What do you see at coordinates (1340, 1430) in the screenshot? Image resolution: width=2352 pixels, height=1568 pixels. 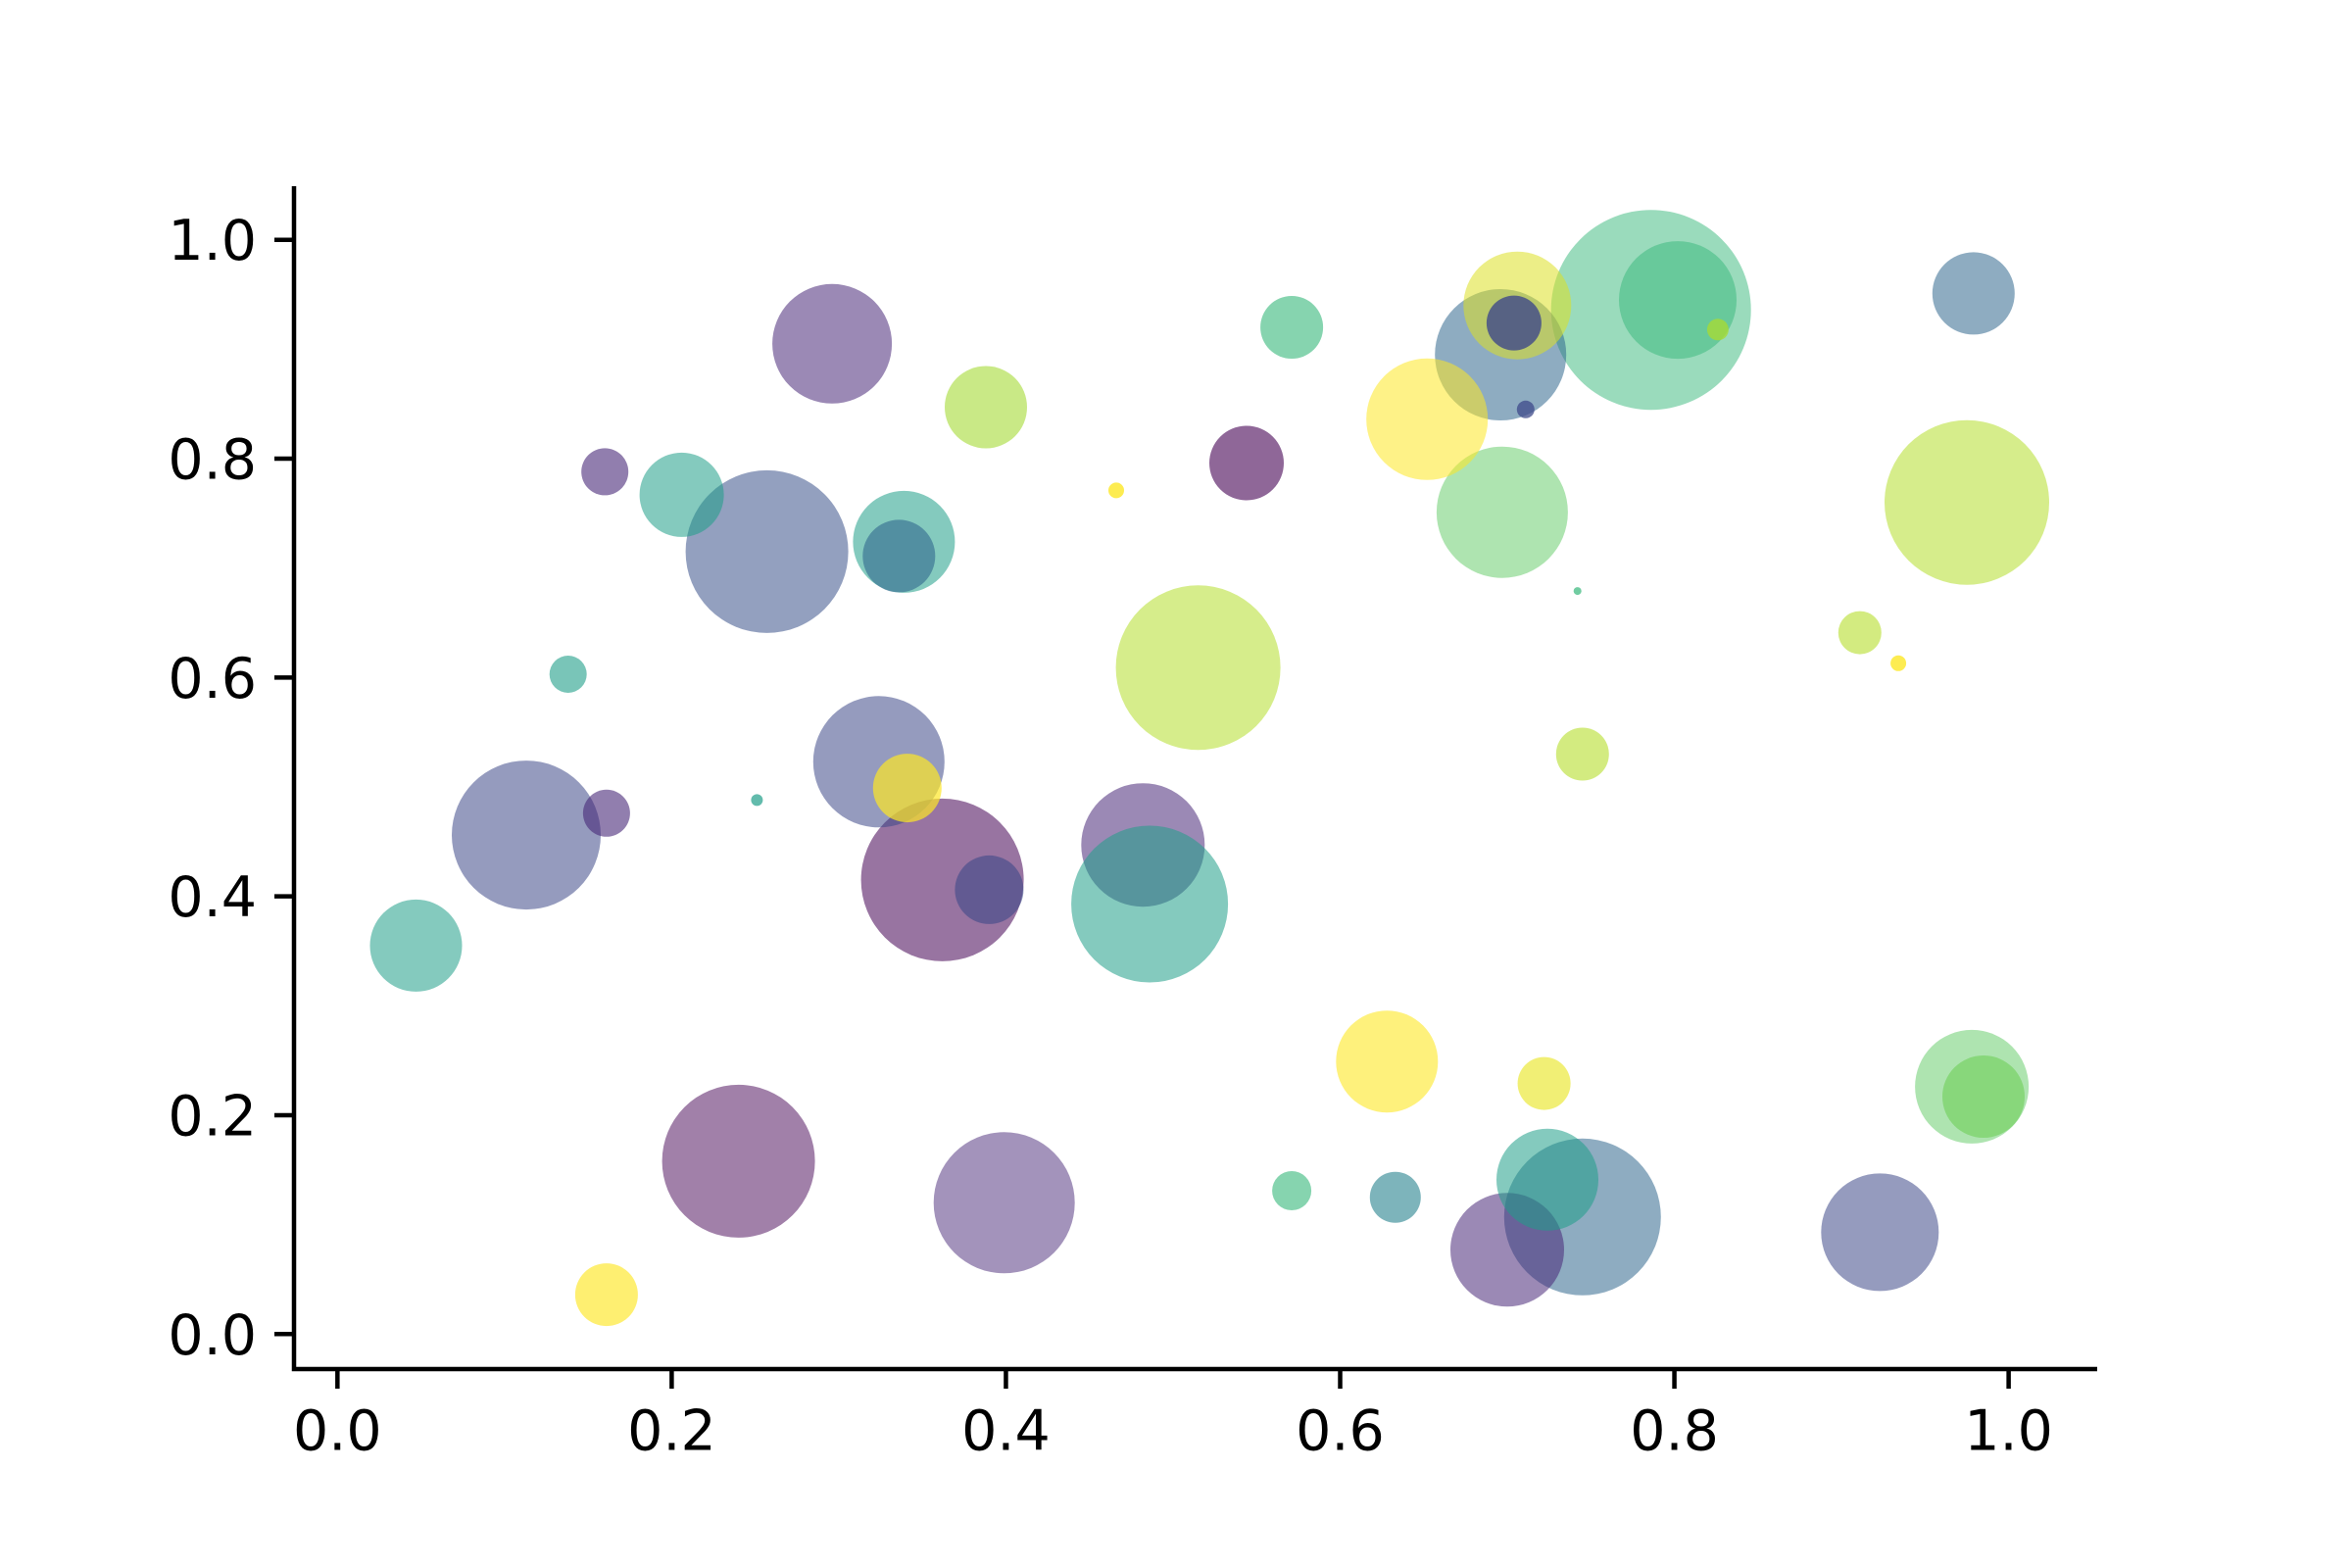 I see `x-tick-label-3: 0.6` at bounding box center [1340, 1430].